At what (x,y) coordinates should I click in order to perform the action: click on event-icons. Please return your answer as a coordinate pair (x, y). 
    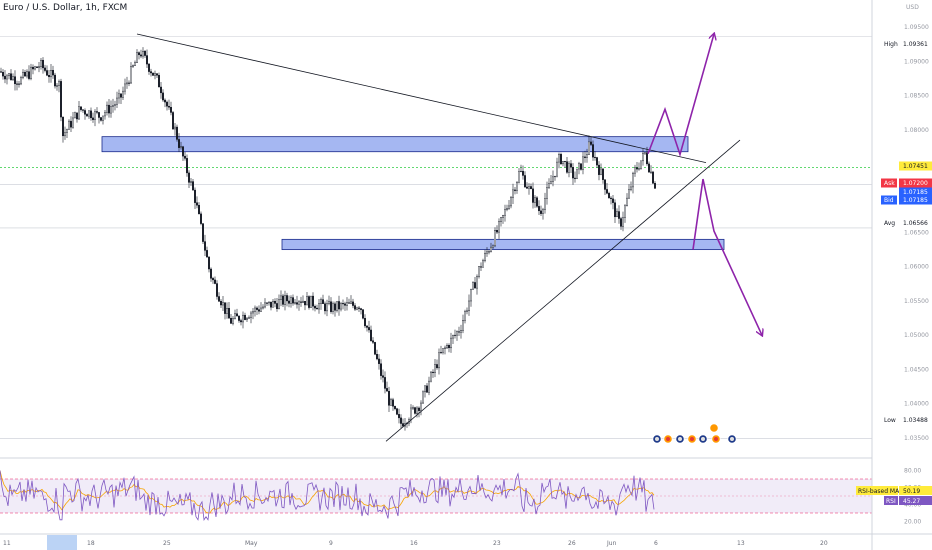
    Looking at the image, I should click on (694, 433).